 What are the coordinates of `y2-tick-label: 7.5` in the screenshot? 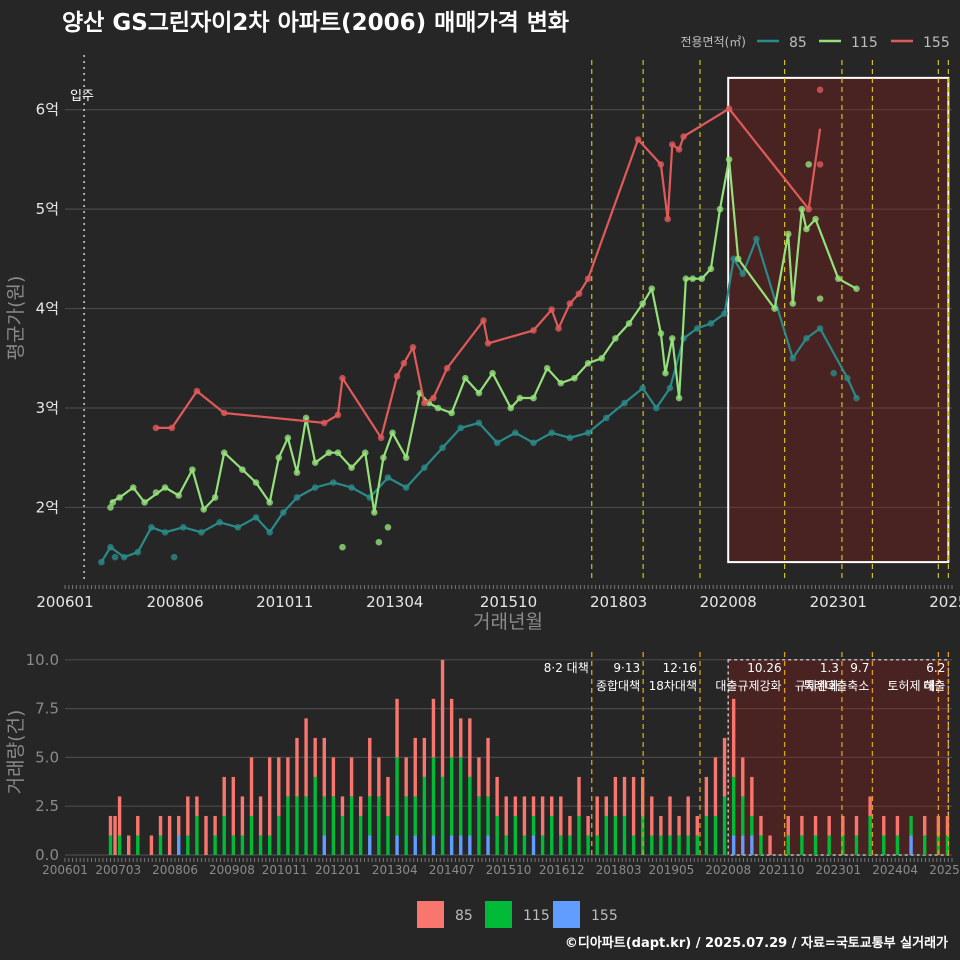 It's located at (47, 709).